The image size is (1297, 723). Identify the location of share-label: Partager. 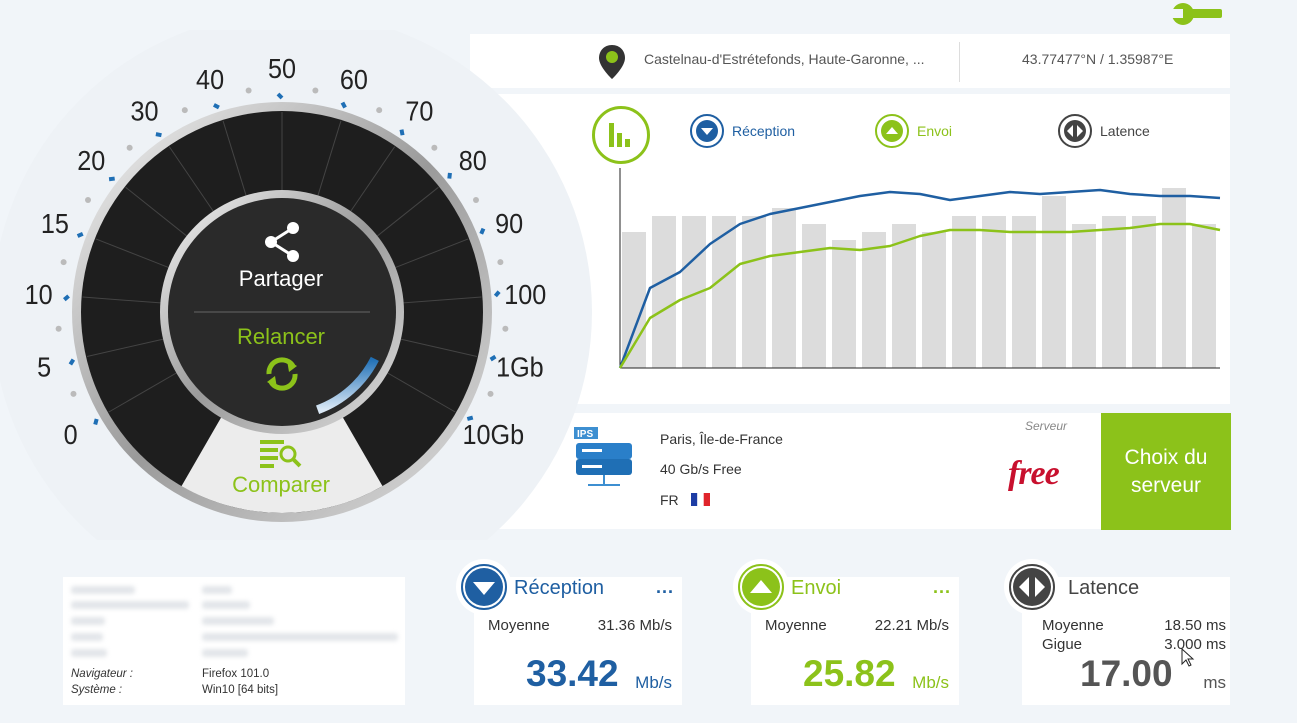
(281, 278).